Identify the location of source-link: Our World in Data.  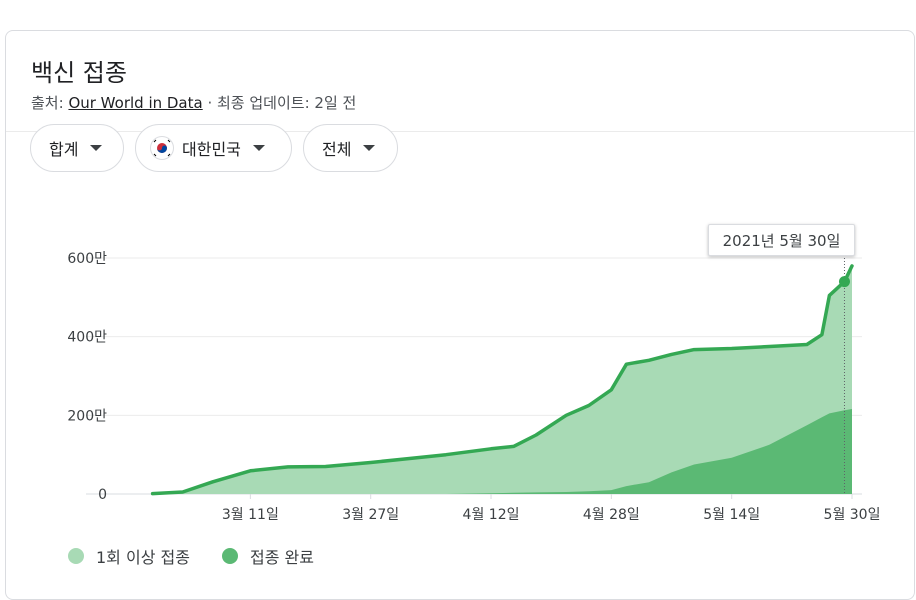
(135, 103).